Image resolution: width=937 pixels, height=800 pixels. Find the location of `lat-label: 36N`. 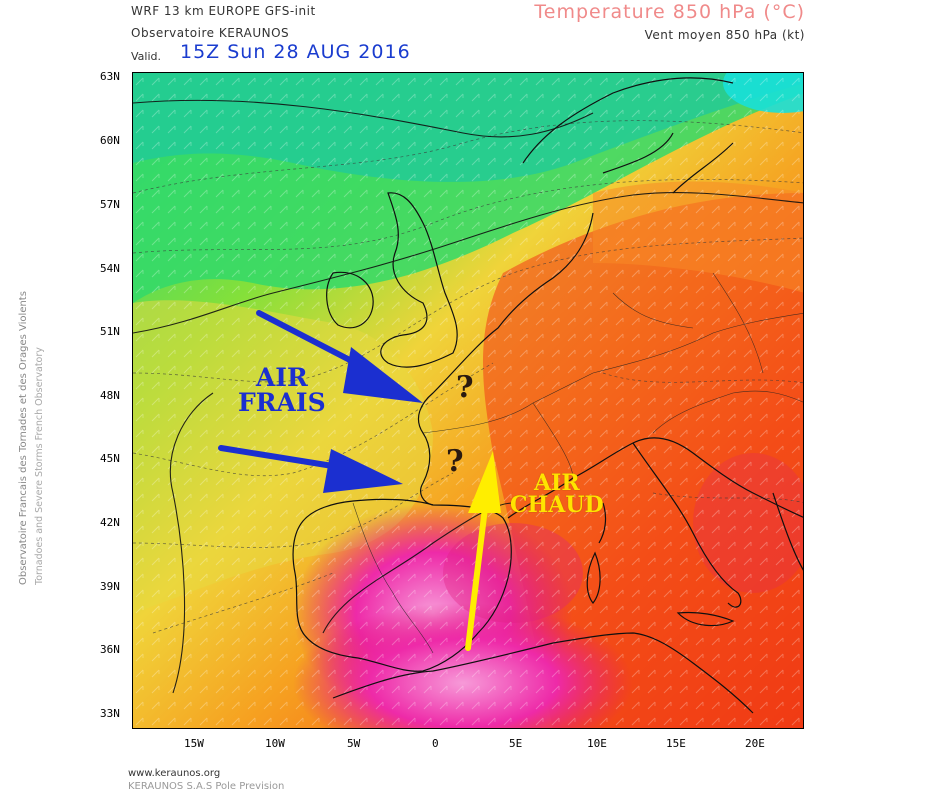

lat-label: 36N is located at coordinates (110, 649).